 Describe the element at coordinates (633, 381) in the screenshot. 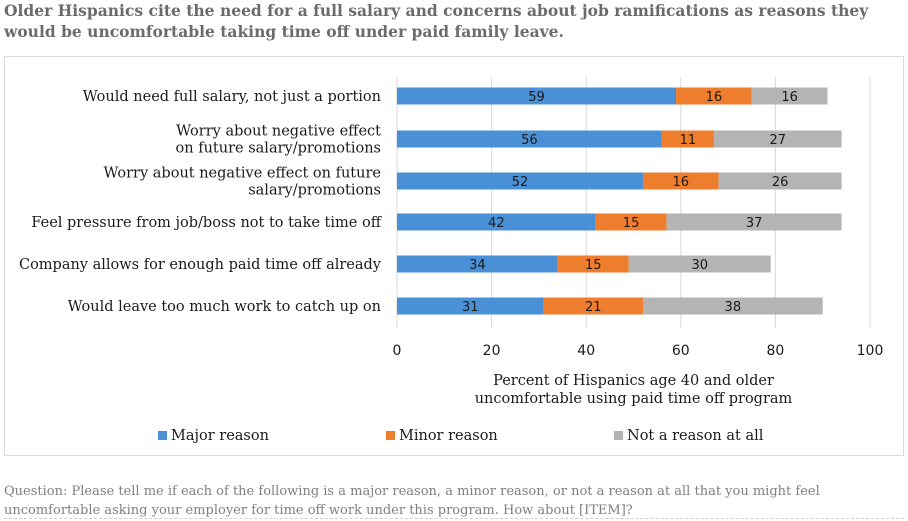

I see `x-axis-label-line-1: Percent of Hispanics age 40 and older` at that location.